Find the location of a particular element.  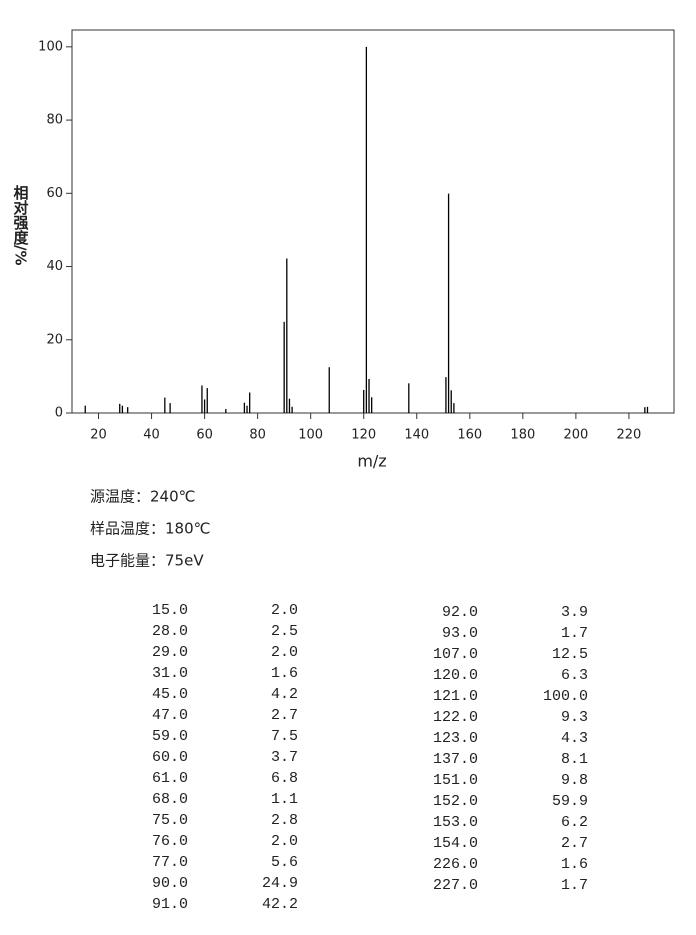

table-mz: 120.0 is located at coordinates (455, 675).